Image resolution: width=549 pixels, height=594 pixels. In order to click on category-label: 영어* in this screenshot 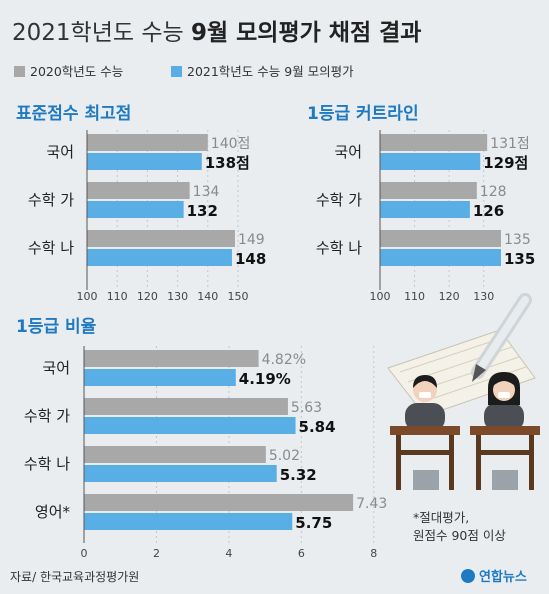, I will do `click(53, 512)`.